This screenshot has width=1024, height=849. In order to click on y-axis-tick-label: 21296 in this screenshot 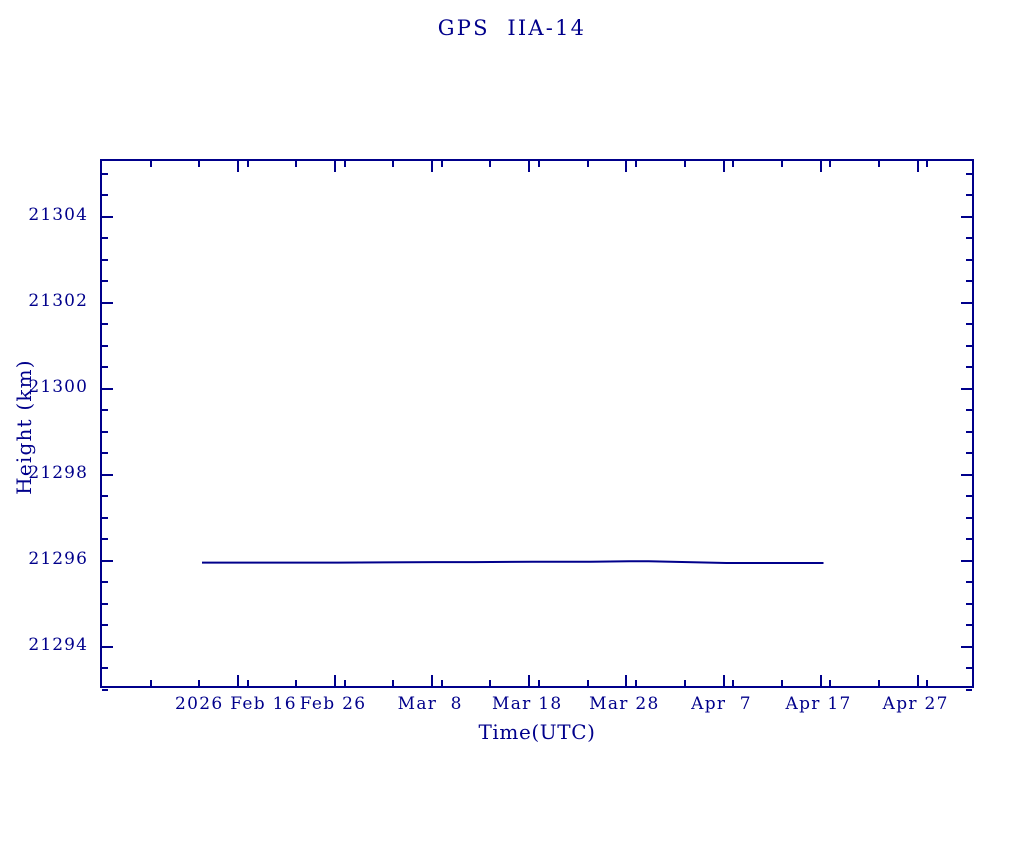, I will do `click(58, 558)`.